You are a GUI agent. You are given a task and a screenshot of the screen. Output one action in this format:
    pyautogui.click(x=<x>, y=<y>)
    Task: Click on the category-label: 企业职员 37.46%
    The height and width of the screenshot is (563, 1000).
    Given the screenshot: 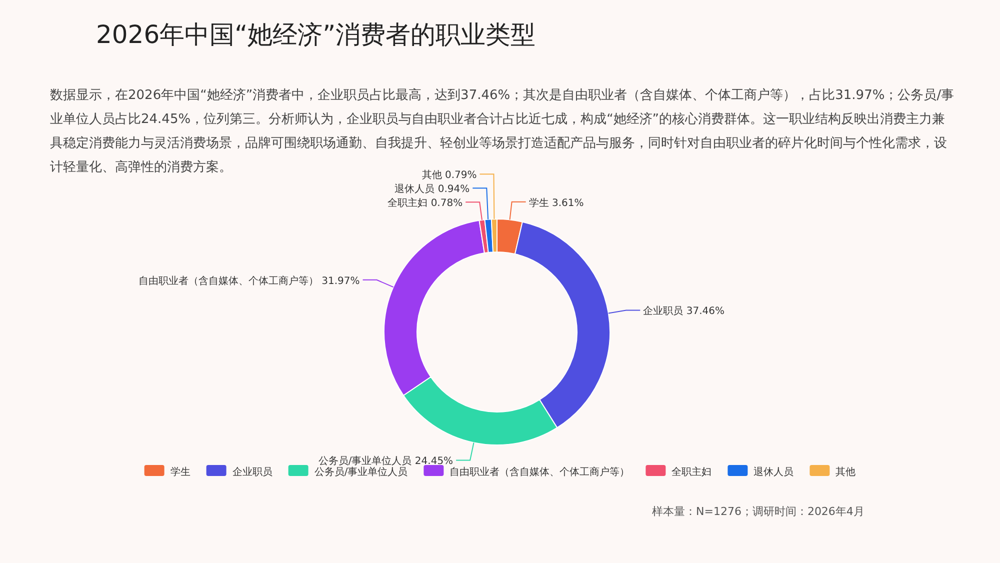 What is the action you would take?
    pyautogui.click(x=683, y=312)
    